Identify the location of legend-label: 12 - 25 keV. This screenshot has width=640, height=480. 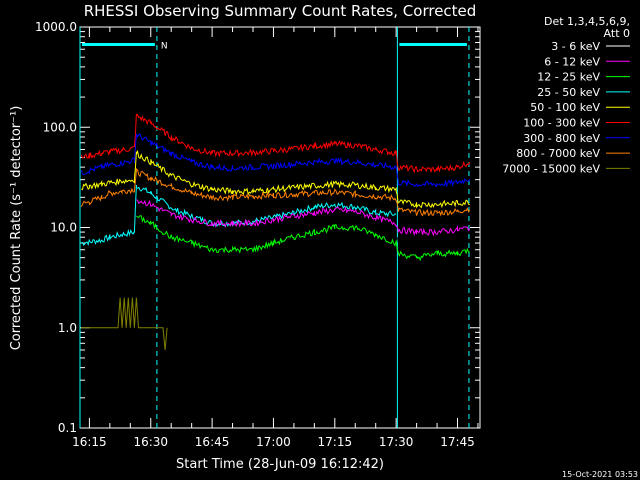
(568, 77).